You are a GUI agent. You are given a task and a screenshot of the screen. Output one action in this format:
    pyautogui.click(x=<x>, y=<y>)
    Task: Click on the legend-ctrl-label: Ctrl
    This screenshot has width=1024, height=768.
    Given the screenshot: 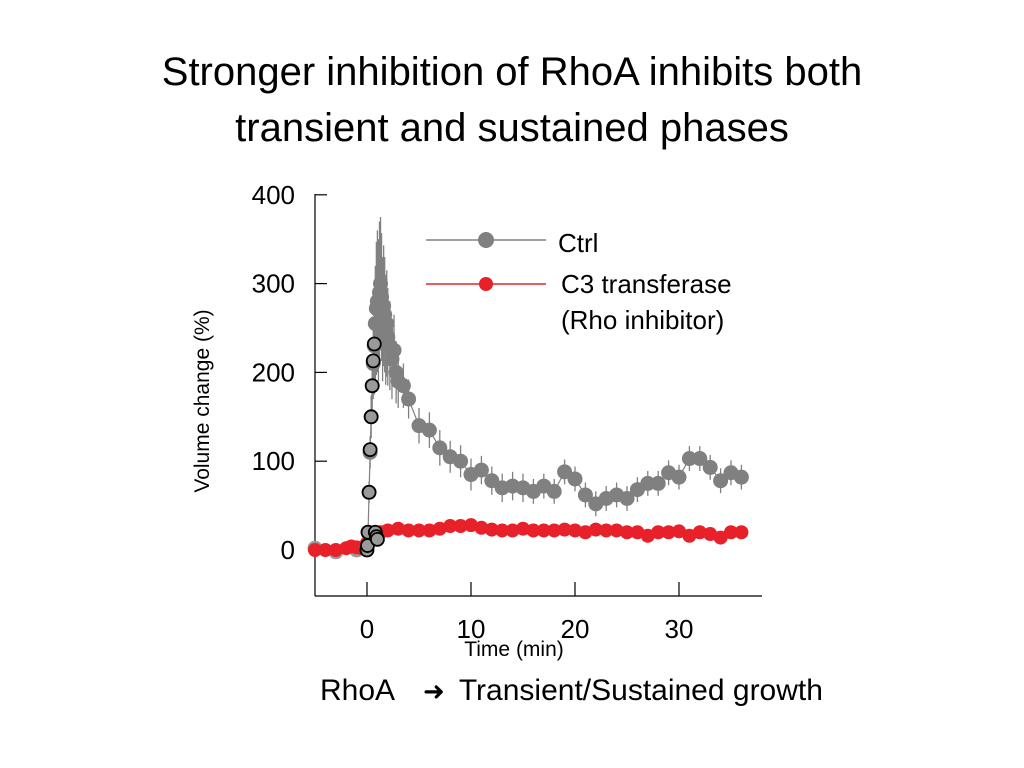 What is the action you would take?
    pyautogui.click(x=578, y=243)
    